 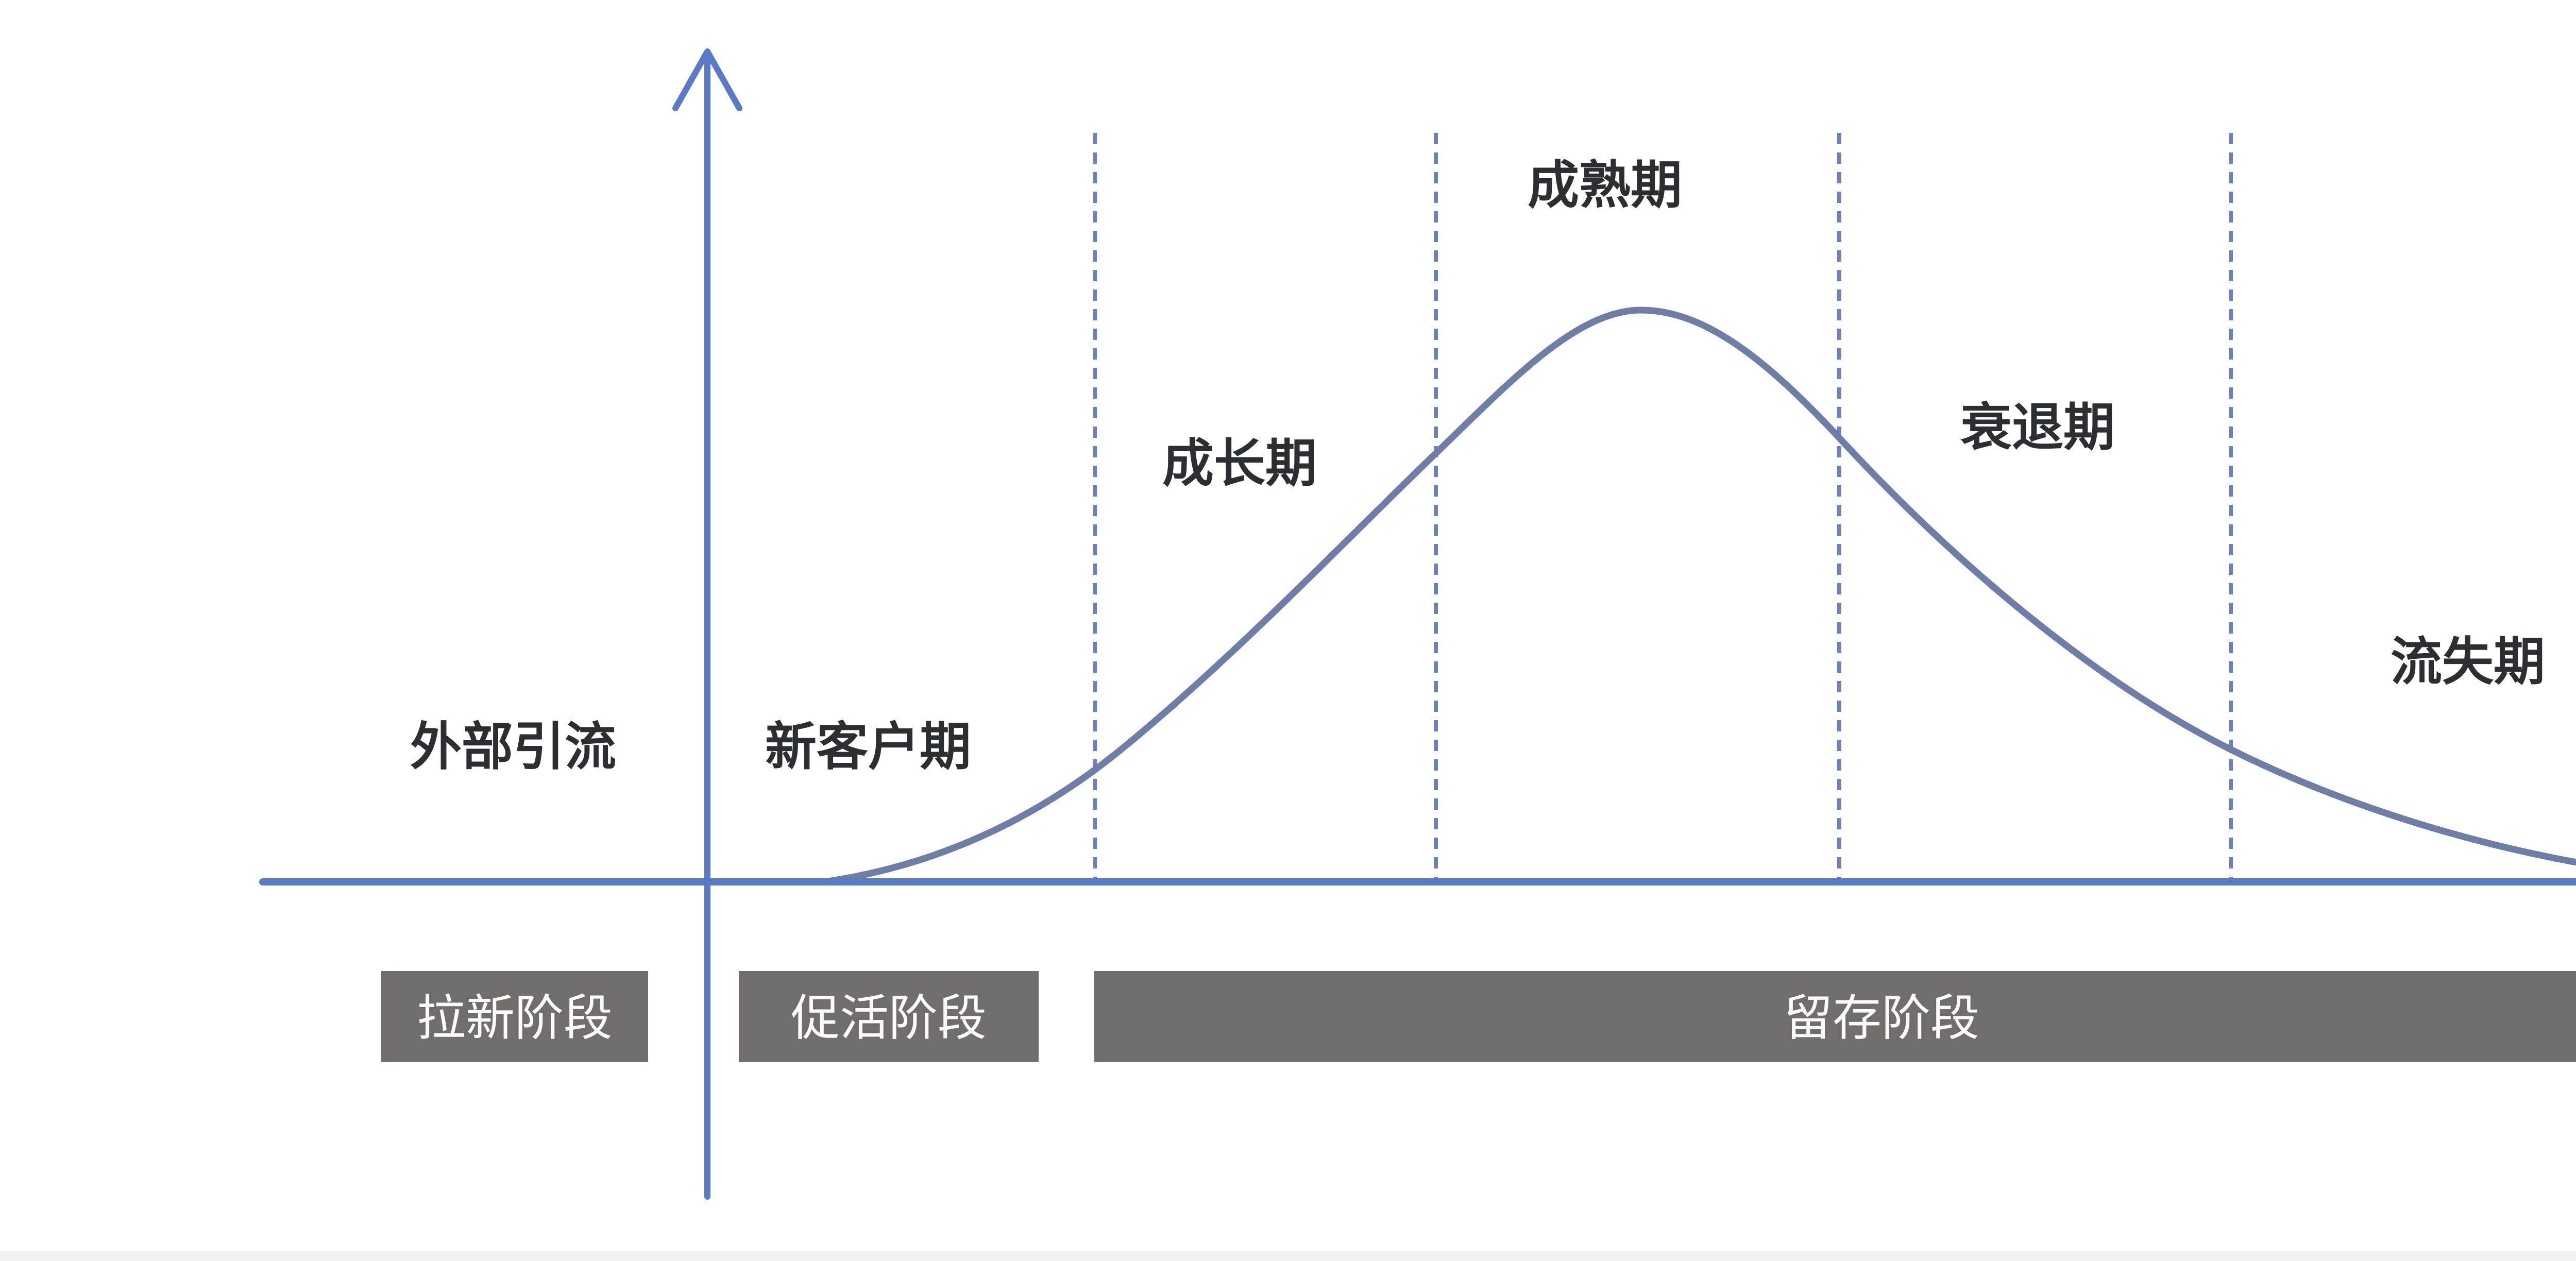 I want to click on phase-bar-retention-label: 留存阶段, so click(x=1881, y=1018).